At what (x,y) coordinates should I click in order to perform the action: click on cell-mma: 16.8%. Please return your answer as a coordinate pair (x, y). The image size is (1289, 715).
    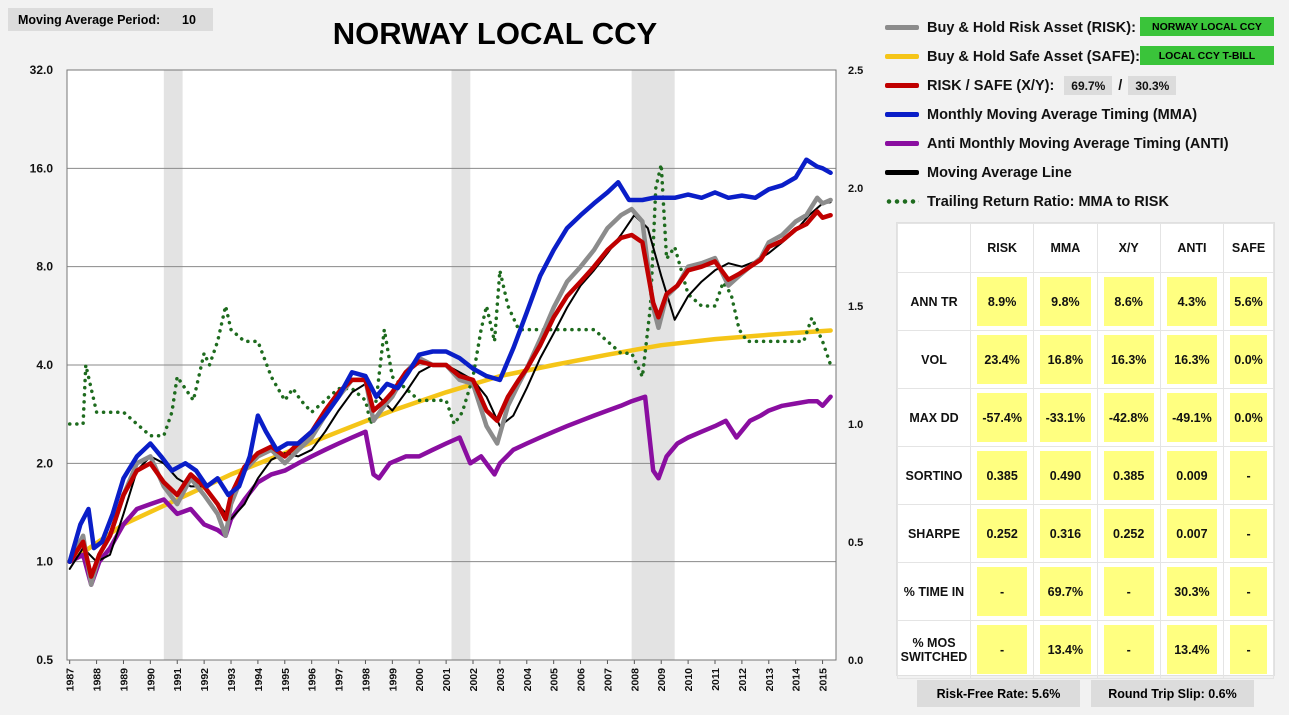
    Looking at the image, I should click on (1065, 359).